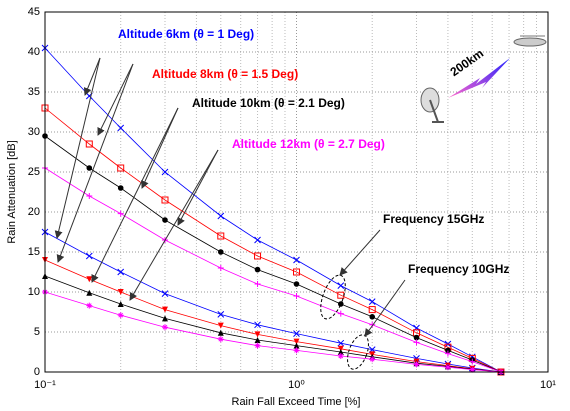  What do you see at coordinates (467, 62) in the screenshot?
I see `annotation: 200km` at bounding box center [467, 62].